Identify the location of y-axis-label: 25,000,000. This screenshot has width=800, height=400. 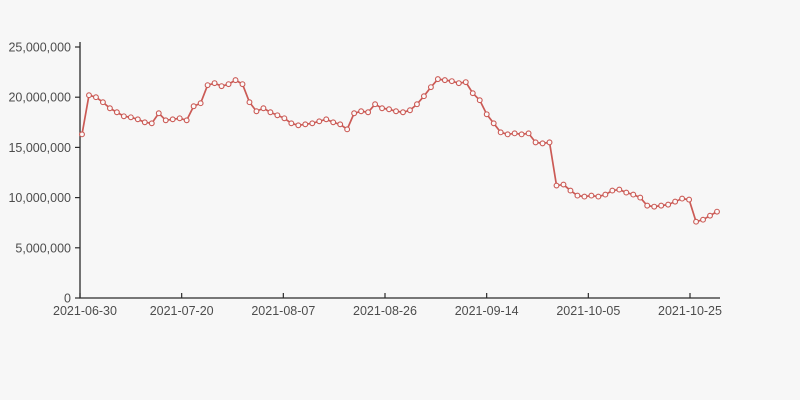
(39, 48).